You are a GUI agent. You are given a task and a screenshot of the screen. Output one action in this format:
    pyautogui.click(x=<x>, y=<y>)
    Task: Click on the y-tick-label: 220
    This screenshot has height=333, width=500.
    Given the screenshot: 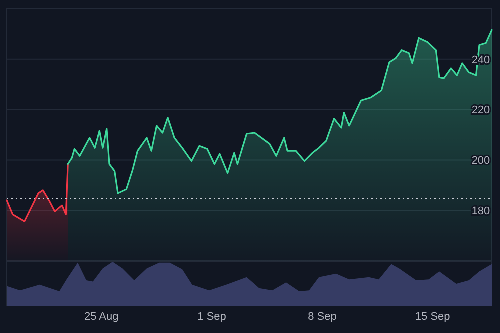 What is the action you would take?
    pyautogui.click(x=481, y=110)
    